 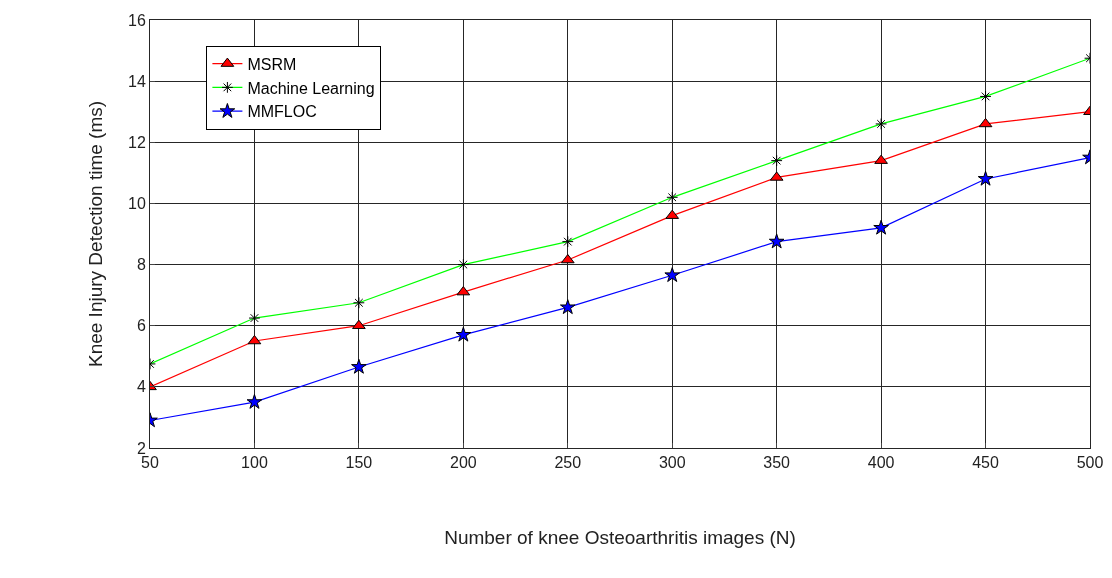 What do you see at coordinates (141, 448) in the screenshot?
I see `y-tick-label: 2` at bounding box center [141, 448].